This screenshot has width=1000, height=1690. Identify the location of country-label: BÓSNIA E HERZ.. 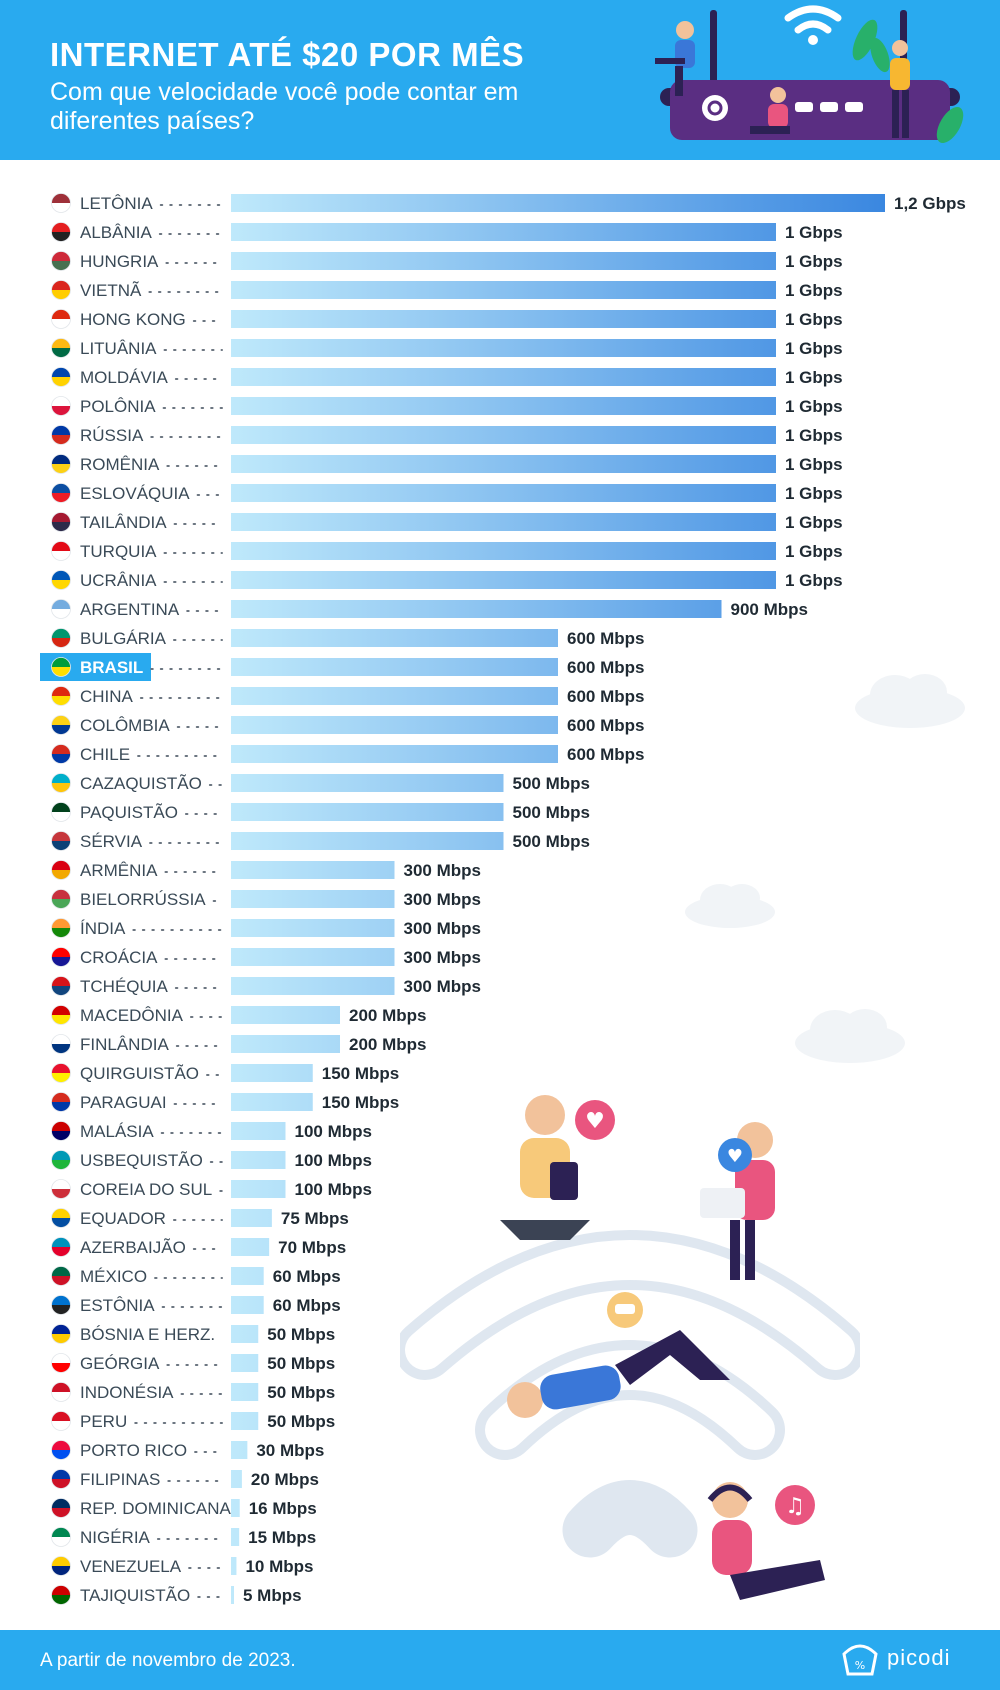
(147, 1334).